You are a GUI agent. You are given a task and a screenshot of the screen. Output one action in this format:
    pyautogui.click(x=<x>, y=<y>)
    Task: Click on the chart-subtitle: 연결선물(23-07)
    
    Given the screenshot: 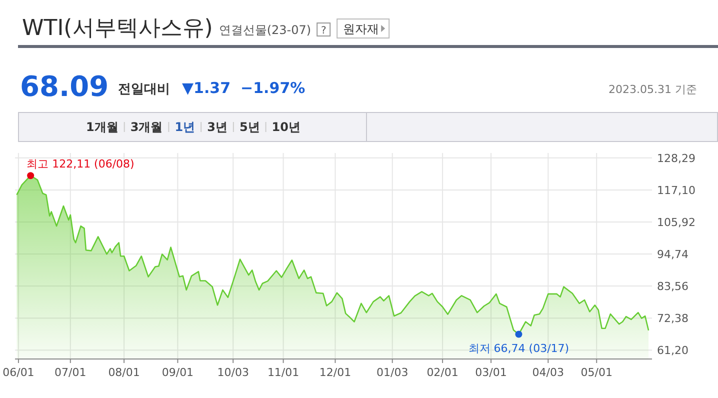 What is the action you would take?
    pyautogui.click(x=265, y=30)
    